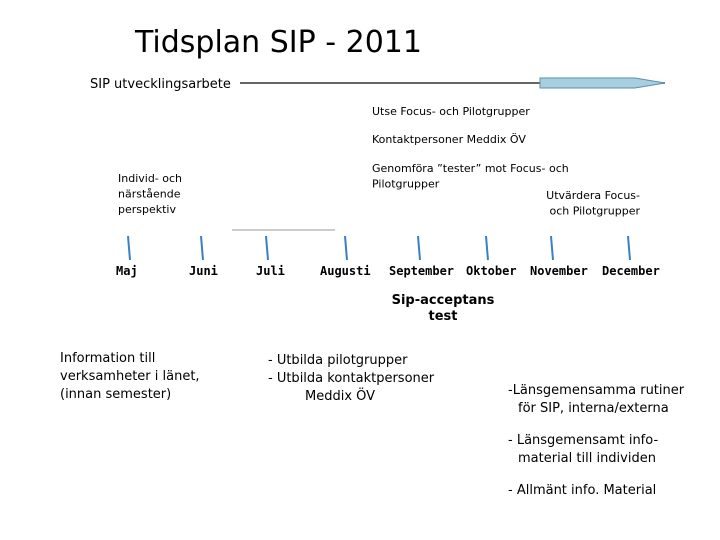 This screenshot has width=720, height=540. What do you see at coordinates (270, 271) in the screenshot?
I see `month-label: Juli` at bounding box center [270, 271].